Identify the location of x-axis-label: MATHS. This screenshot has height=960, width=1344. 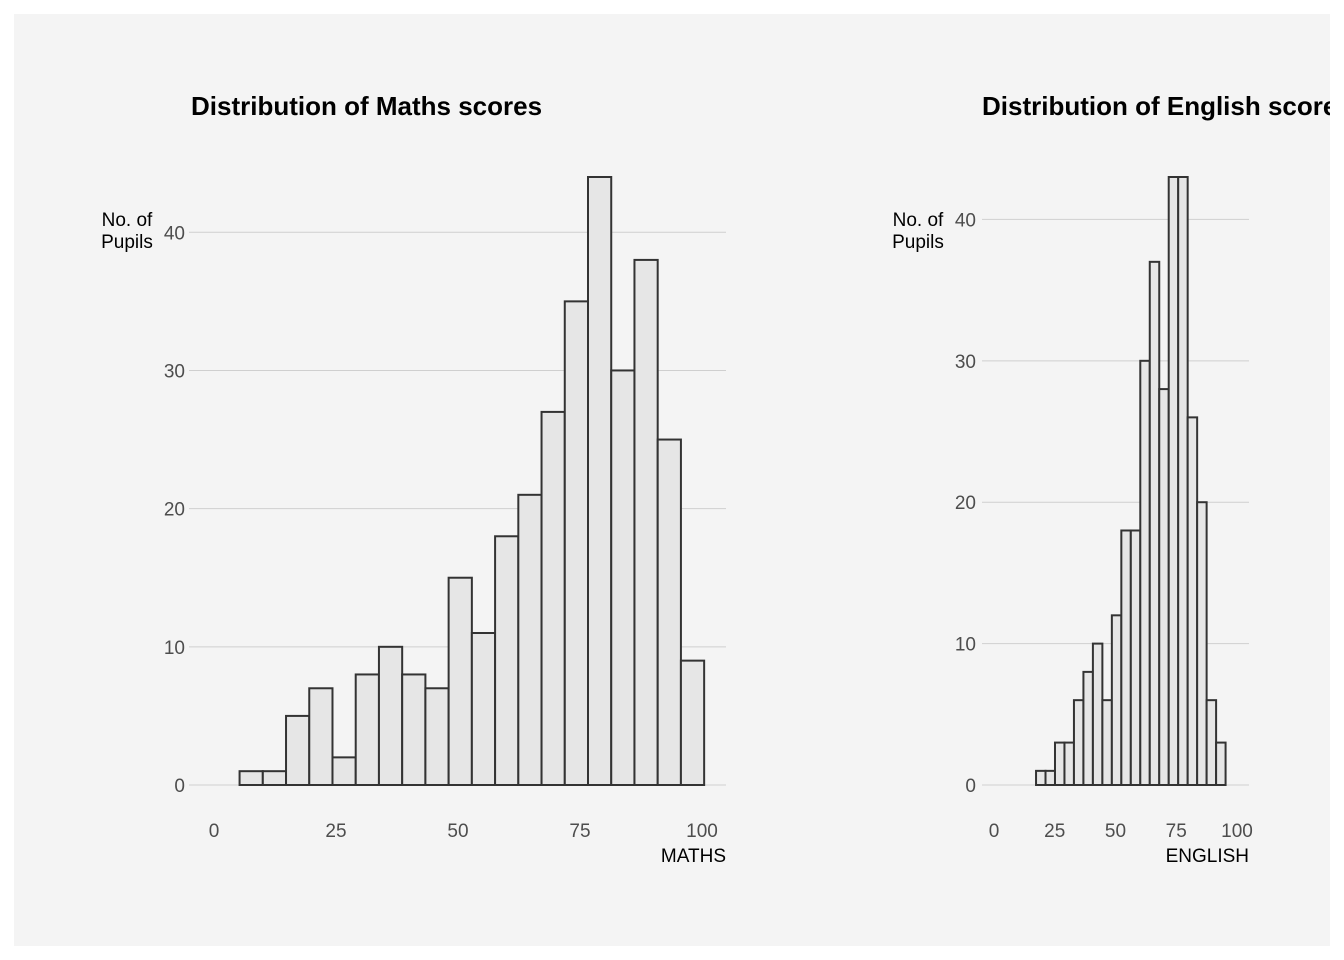
(693, 856).